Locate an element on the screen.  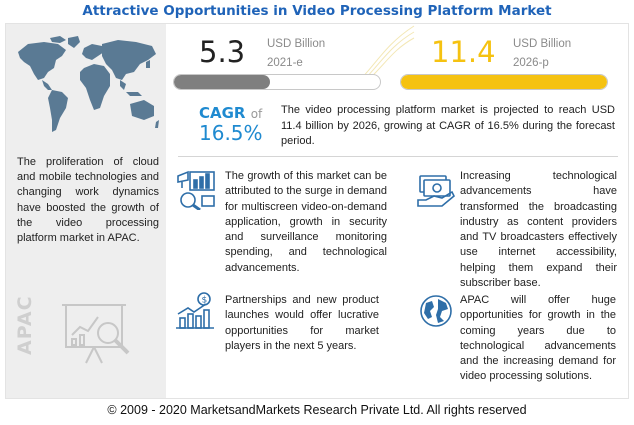
cagr-label: CAGR of is located at coordinates (230, 113).